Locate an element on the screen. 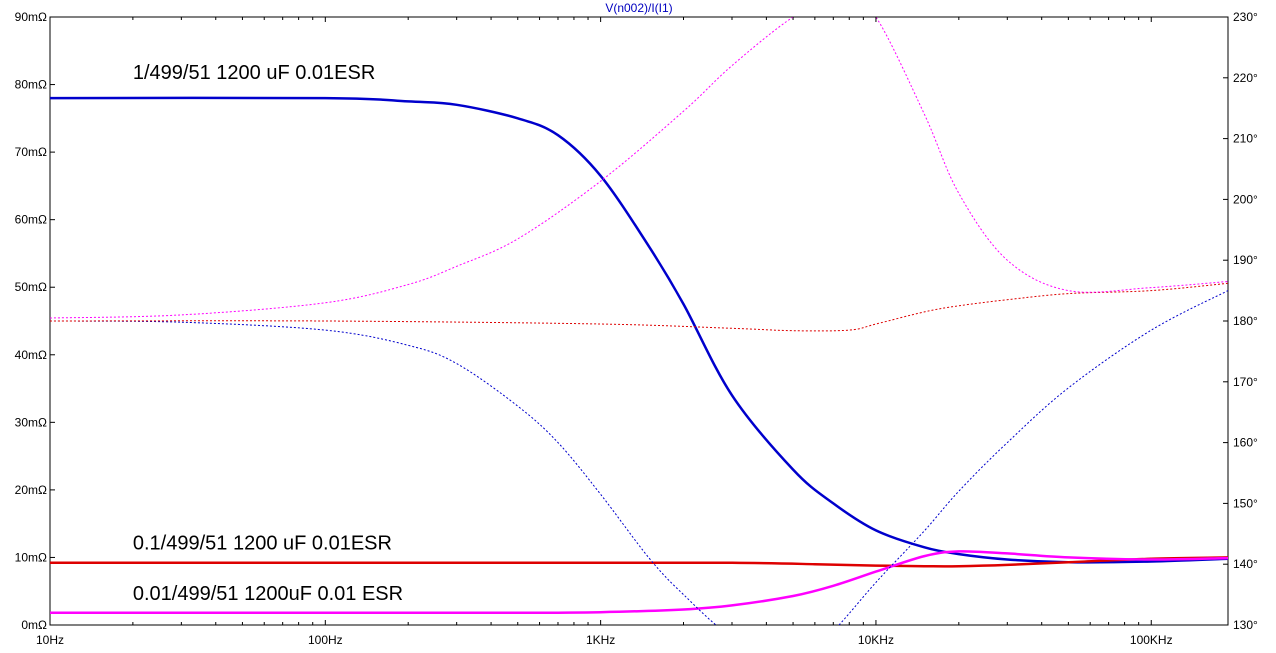 Image resolution: width=1276 pixels, height=653 pixels. y-right-tick-label: 170° is located at coordinates (1245, 382).